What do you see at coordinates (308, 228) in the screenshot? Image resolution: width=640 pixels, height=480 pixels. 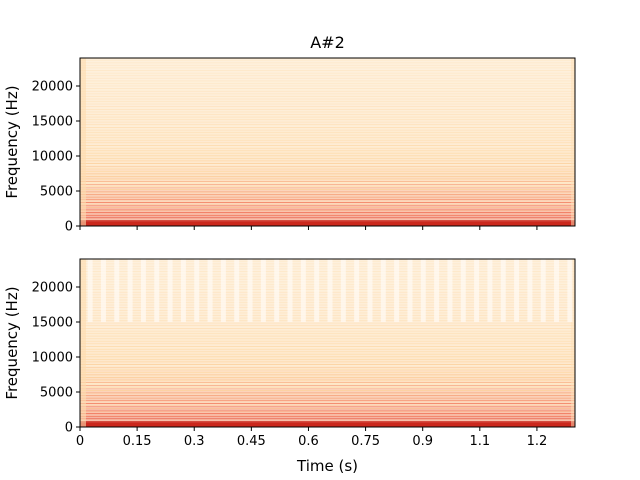 I see `x-ticks-top` at bounding box center [308, 228].